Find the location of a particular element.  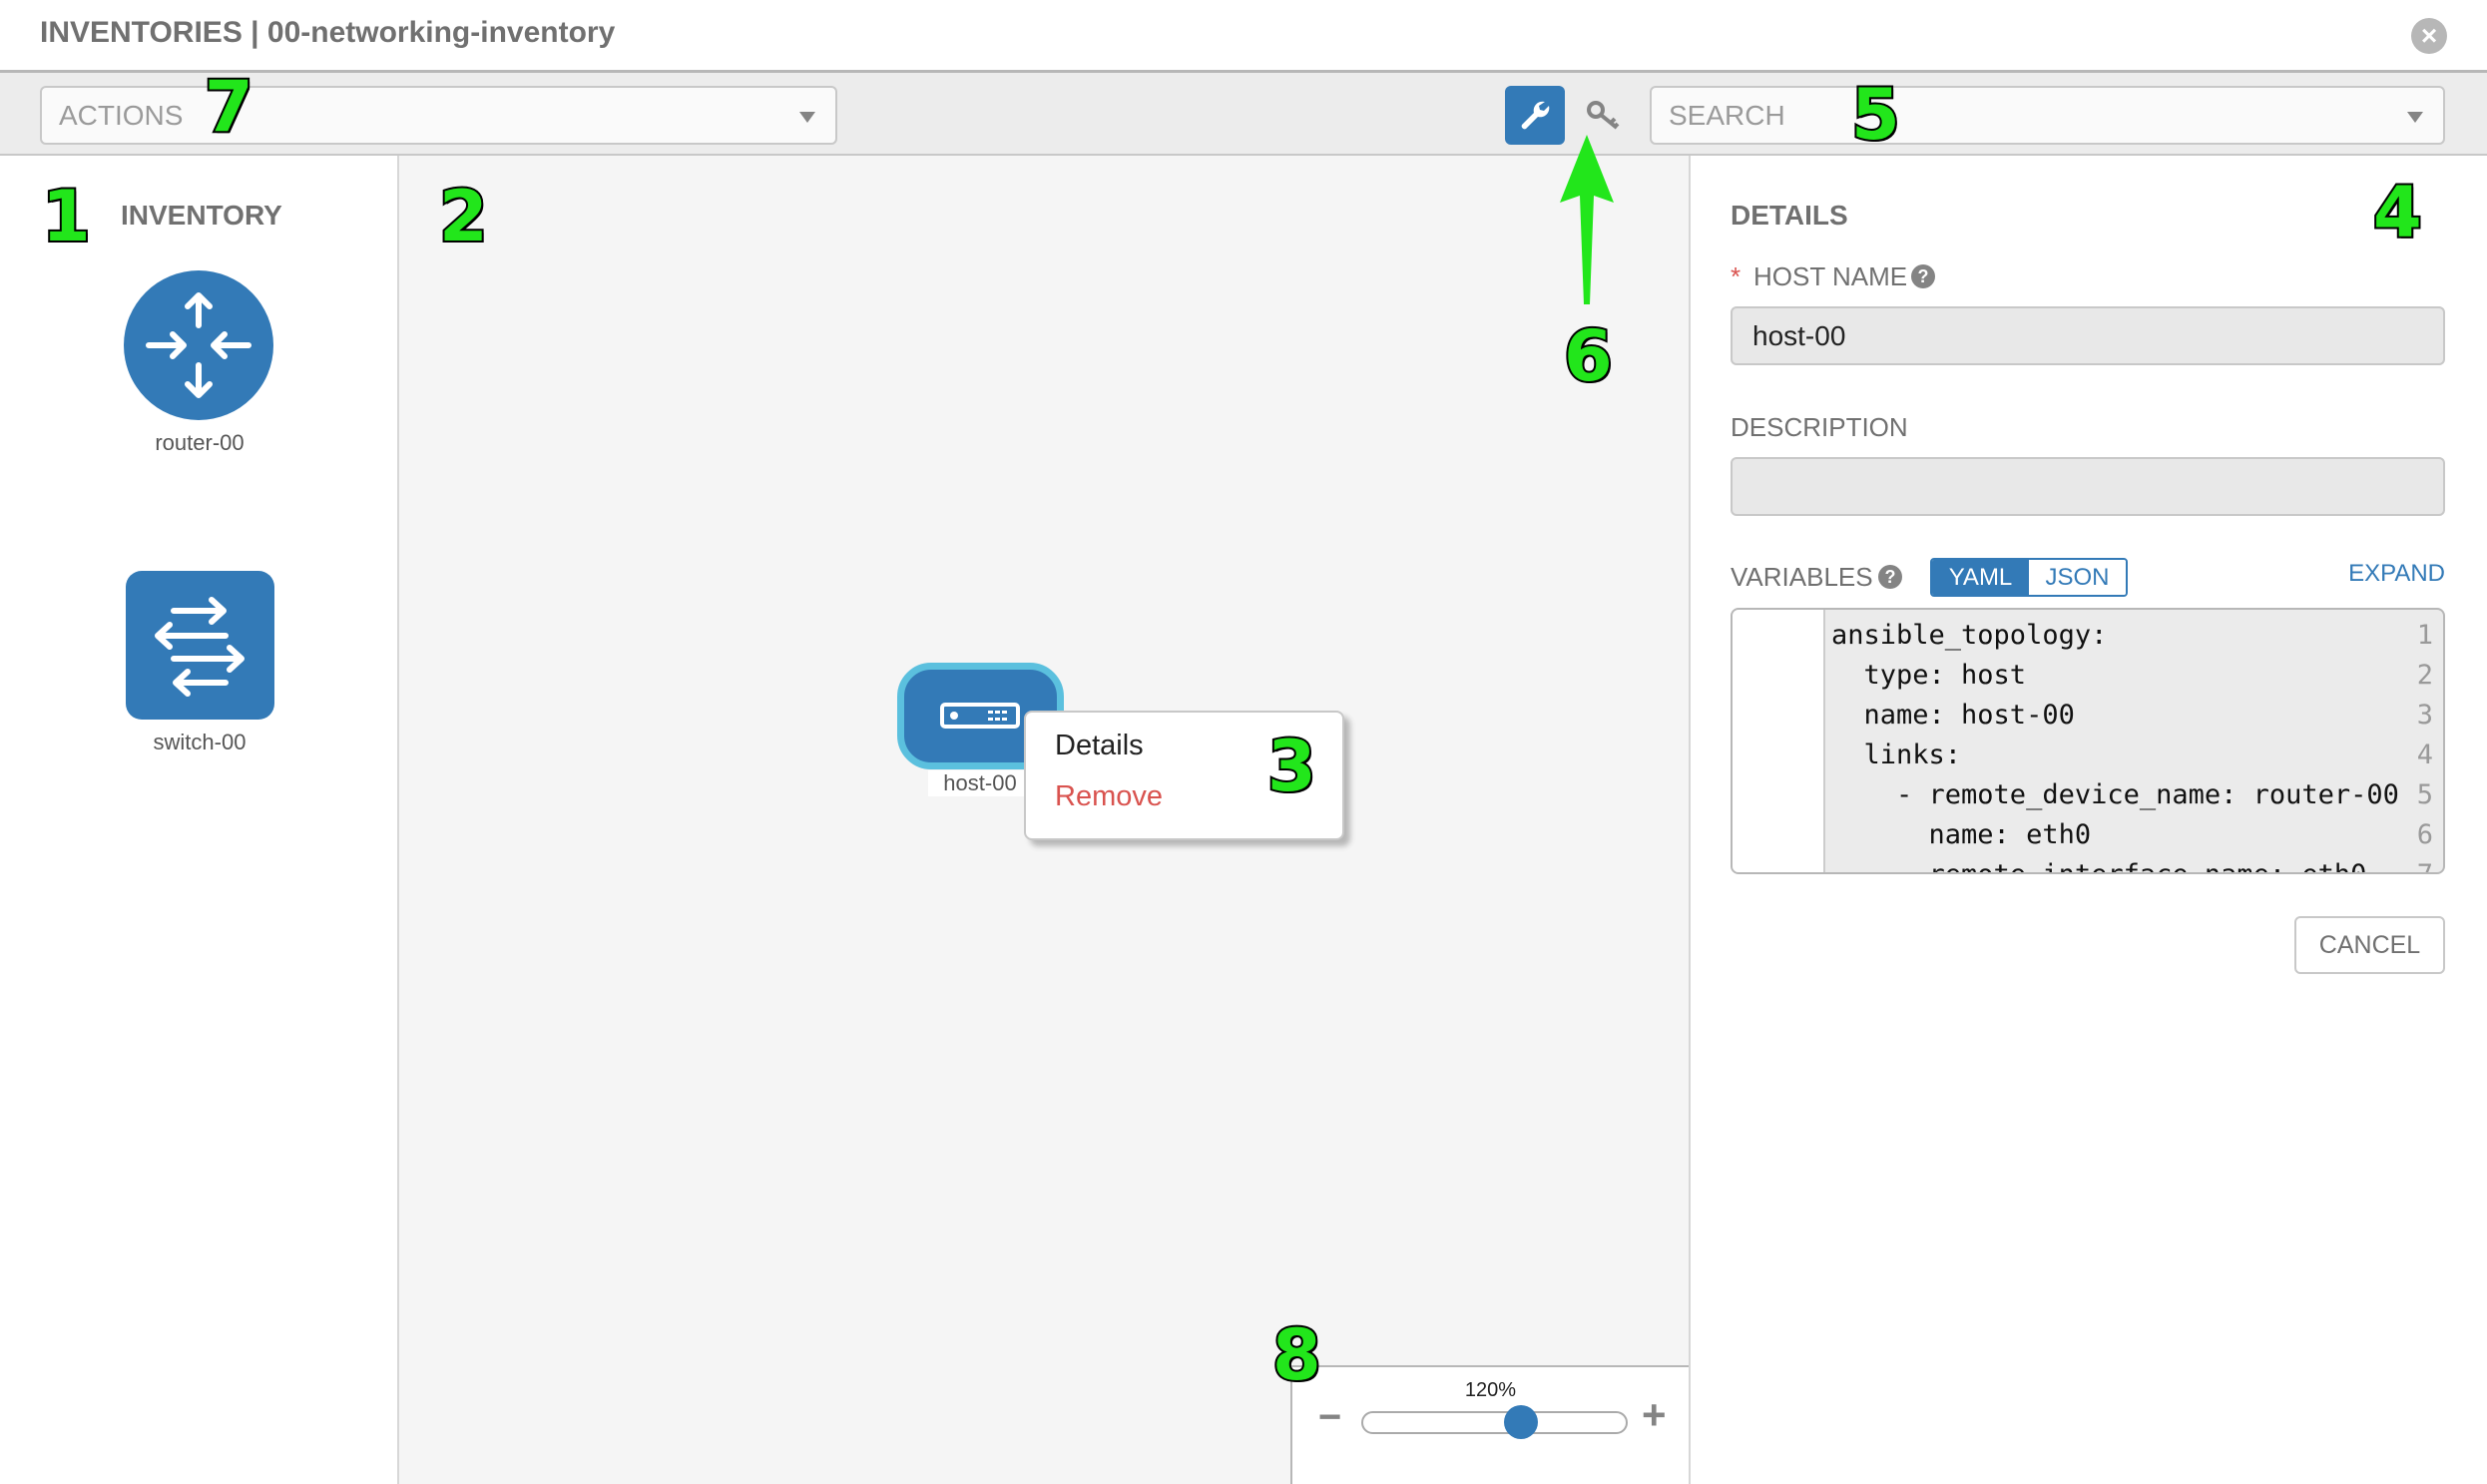

details-heading: DETAILS is located at coordinates (1789, 215).